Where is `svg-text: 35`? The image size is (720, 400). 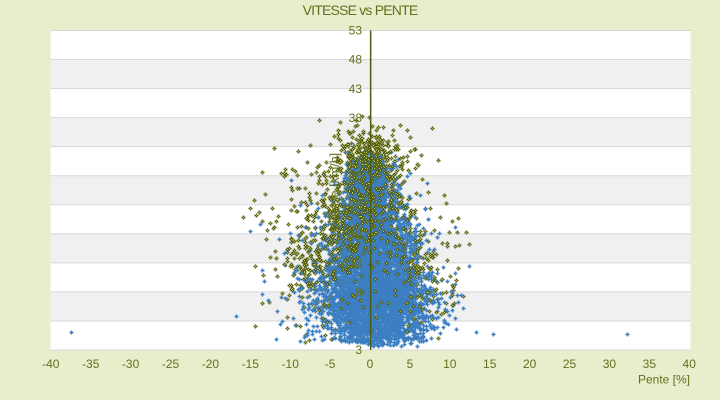
svg-text: 35 is located at coordinates (650, 364).